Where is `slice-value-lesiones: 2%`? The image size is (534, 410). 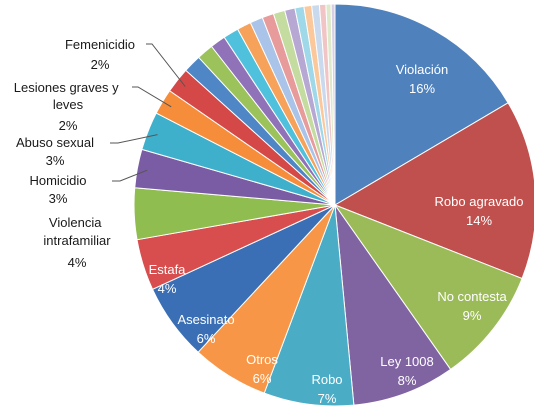 slice-value-lesiones: 2% is located at coordinates (68, 125).